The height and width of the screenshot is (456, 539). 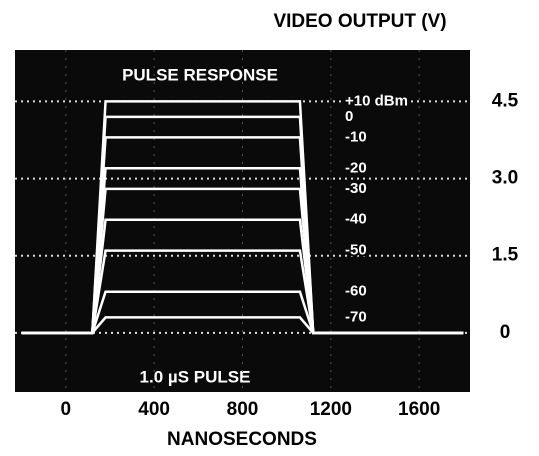 What do you see at coordinates (356, 167) in the screenshot?
I see `series-label: -20` at bounding box center [356, 167].